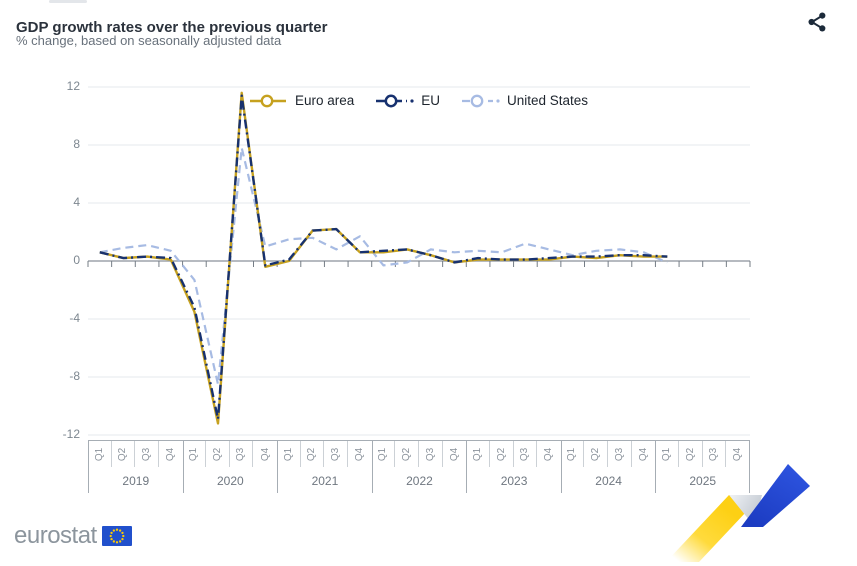 This screenshot has height=566, width=857. Describe the element at coordinates (267, 100) in the screenshot. I see `euro-area-marker-icon` at that location.